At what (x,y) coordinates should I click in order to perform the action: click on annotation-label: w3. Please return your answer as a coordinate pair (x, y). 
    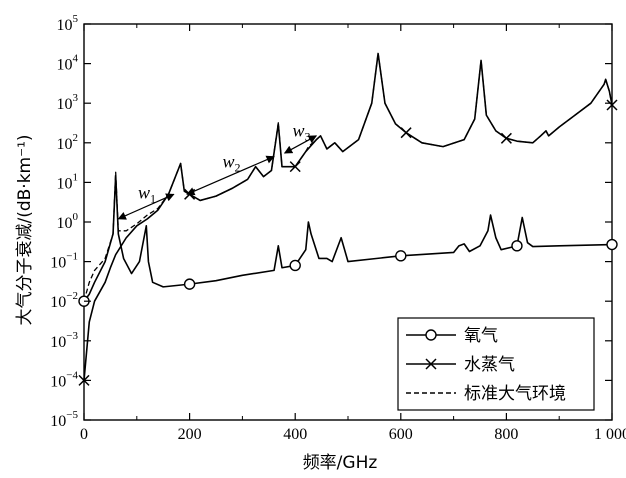
    Looking at the image, I should click on (301, 131).